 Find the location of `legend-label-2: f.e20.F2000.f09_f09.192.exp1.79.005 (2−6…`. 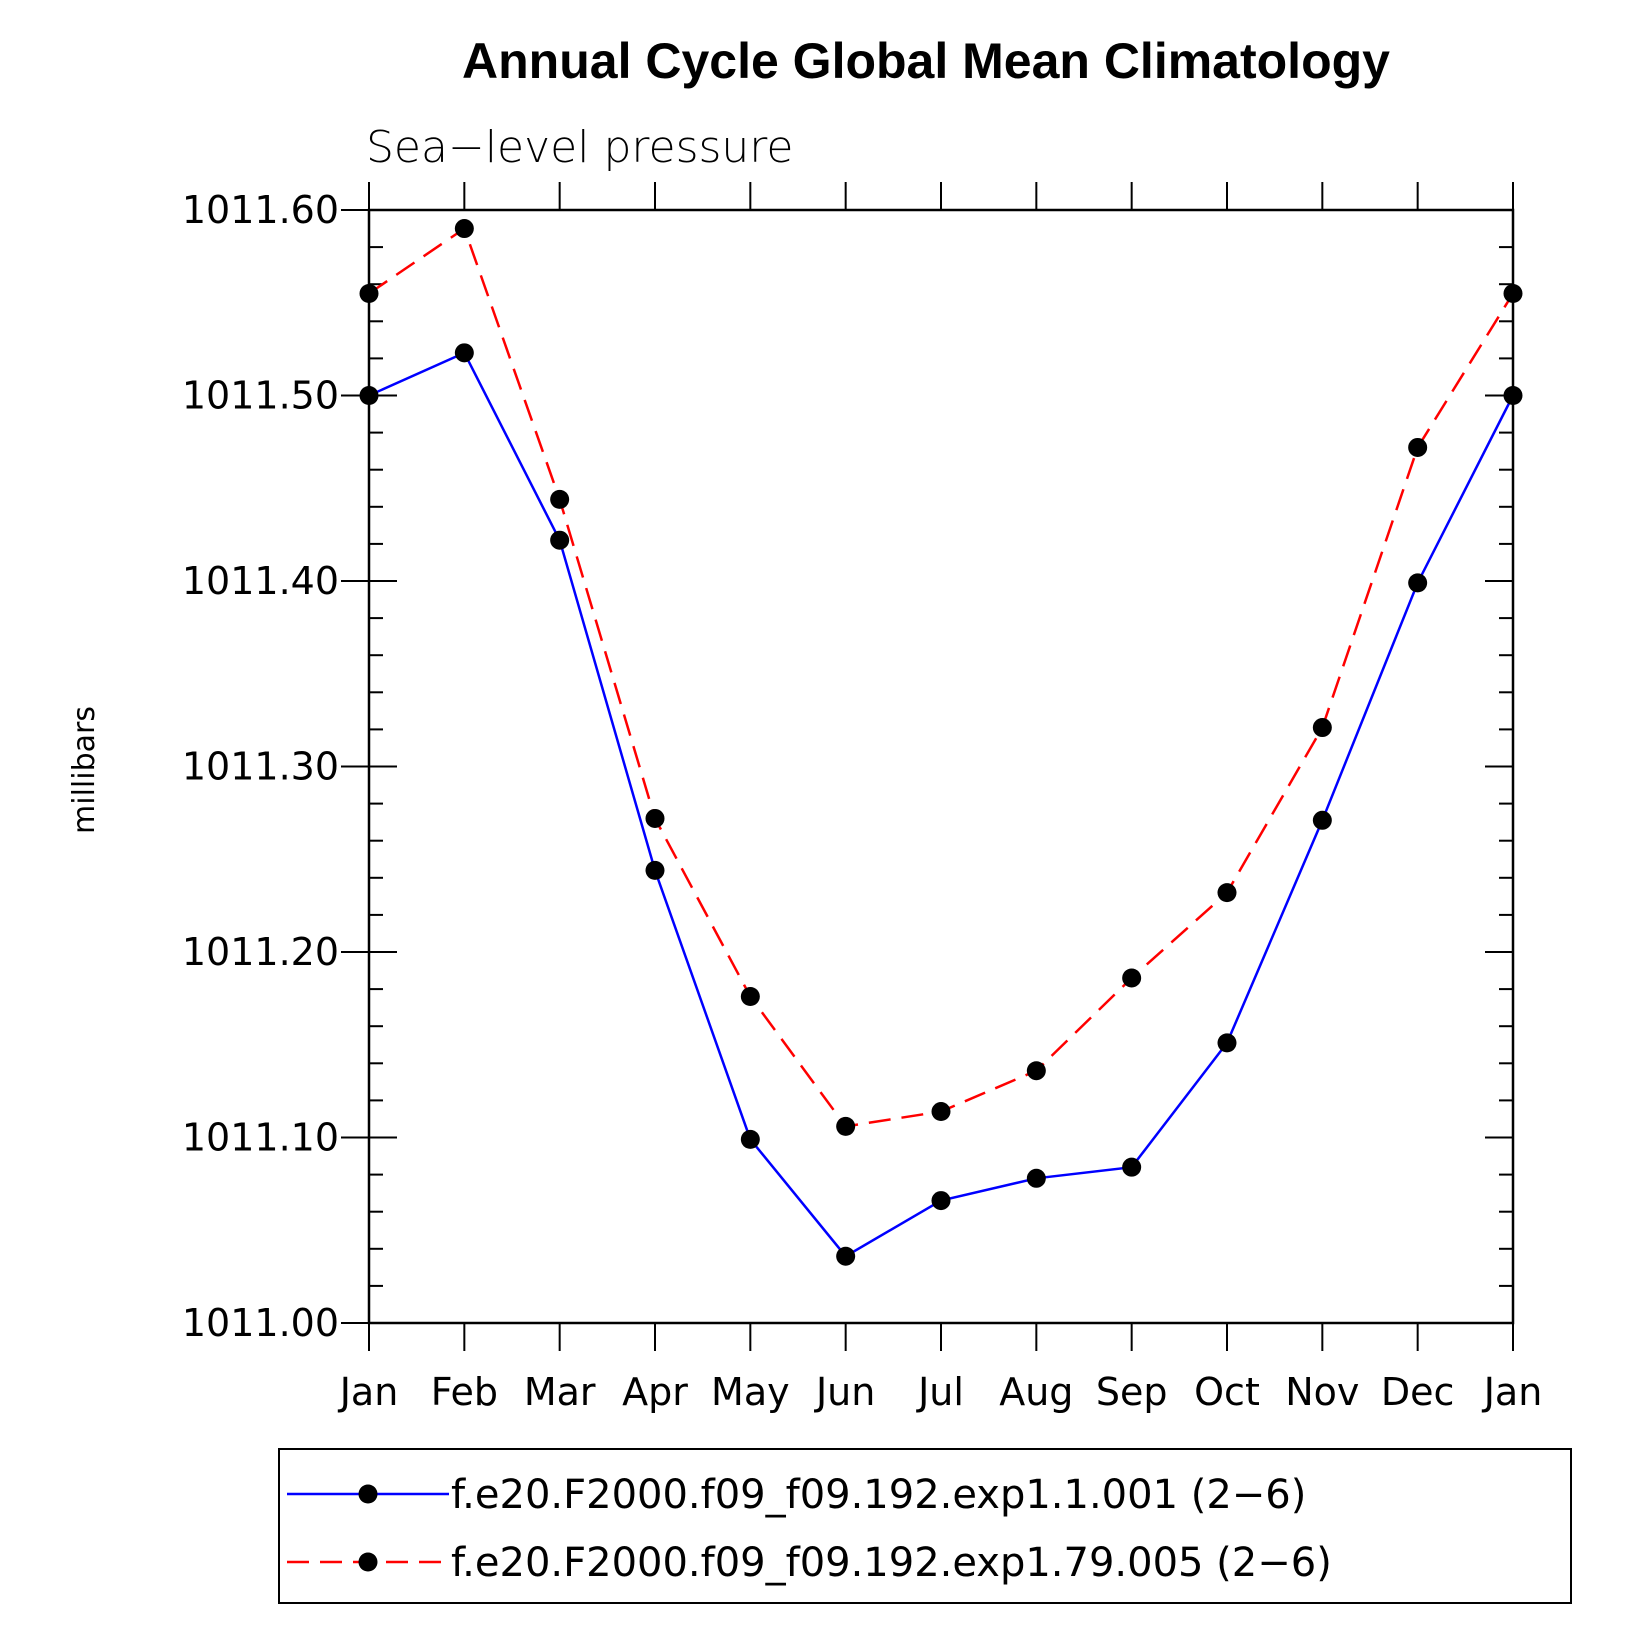

legend-label-2: f.e20.F2000.f09_f09.192.exp1.79.005 (2−6… is located at coordinates (891, 1563).